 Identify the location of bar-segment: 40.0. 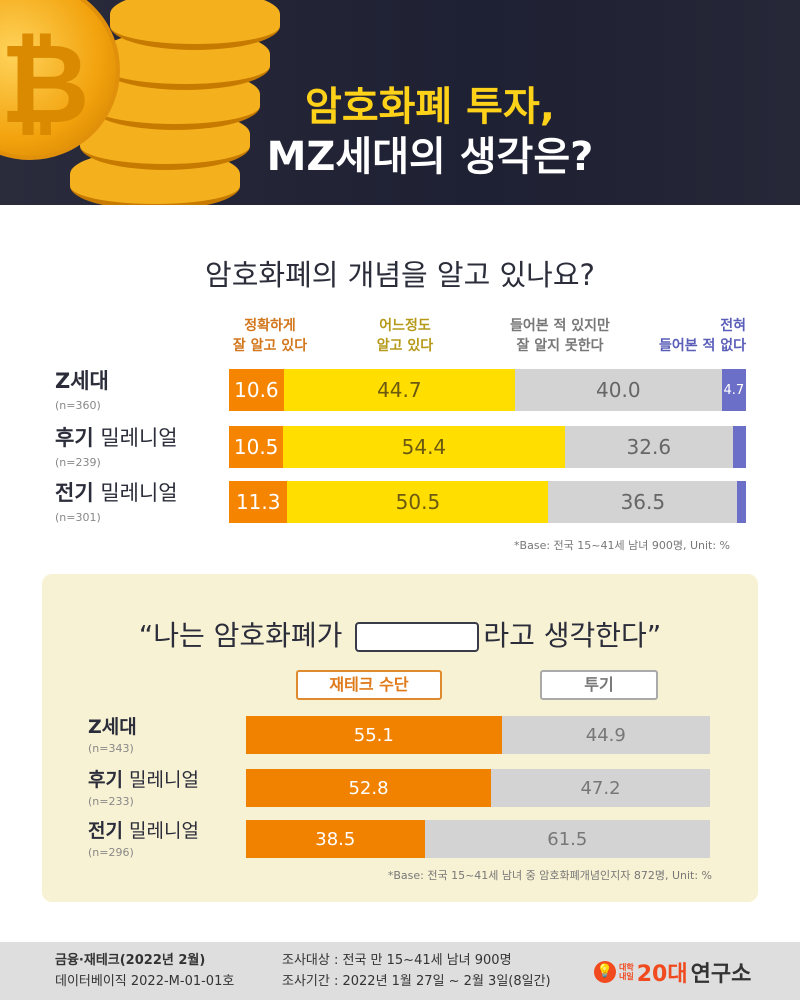
(618, 390).